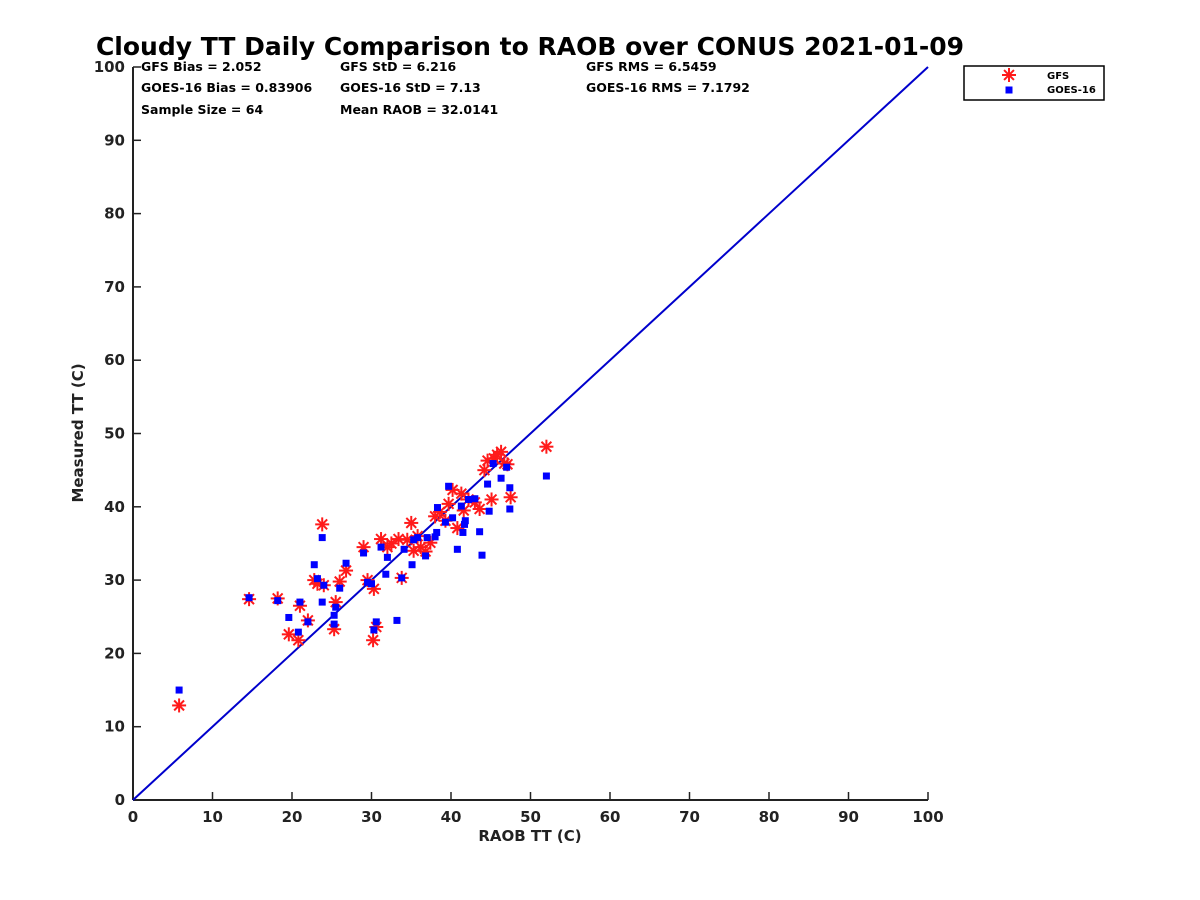  What do you see at coordinates (114, 653) in the screenshot?
I see `y-tick-label: 20` at bounding box center [114, 653].